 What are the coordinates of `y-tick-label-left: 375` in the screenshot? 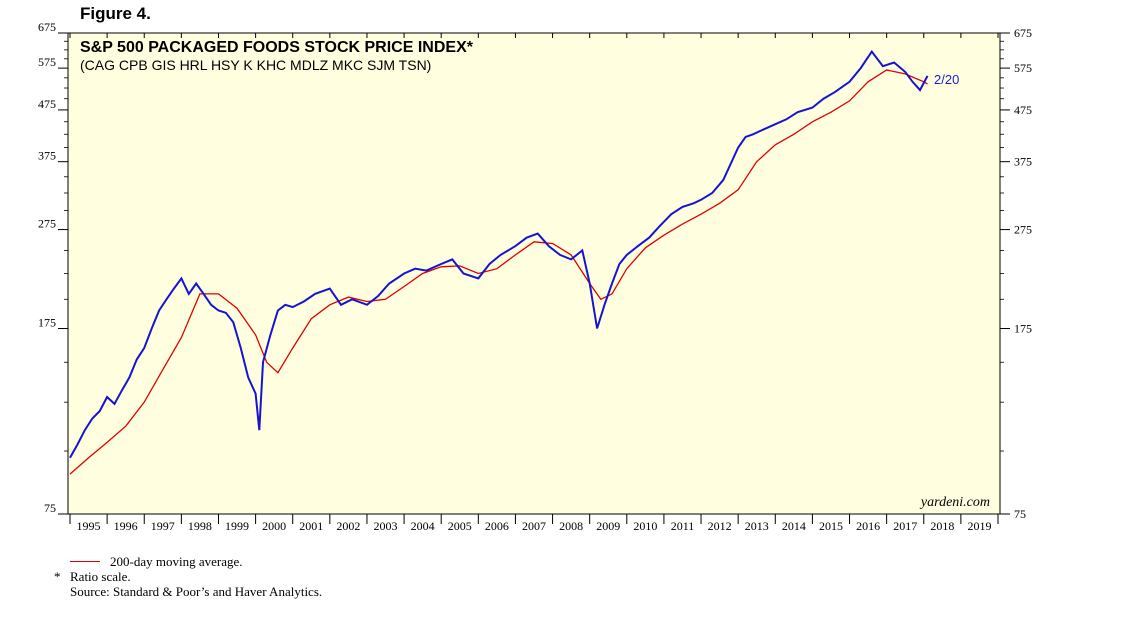 It's located at (47, 156).